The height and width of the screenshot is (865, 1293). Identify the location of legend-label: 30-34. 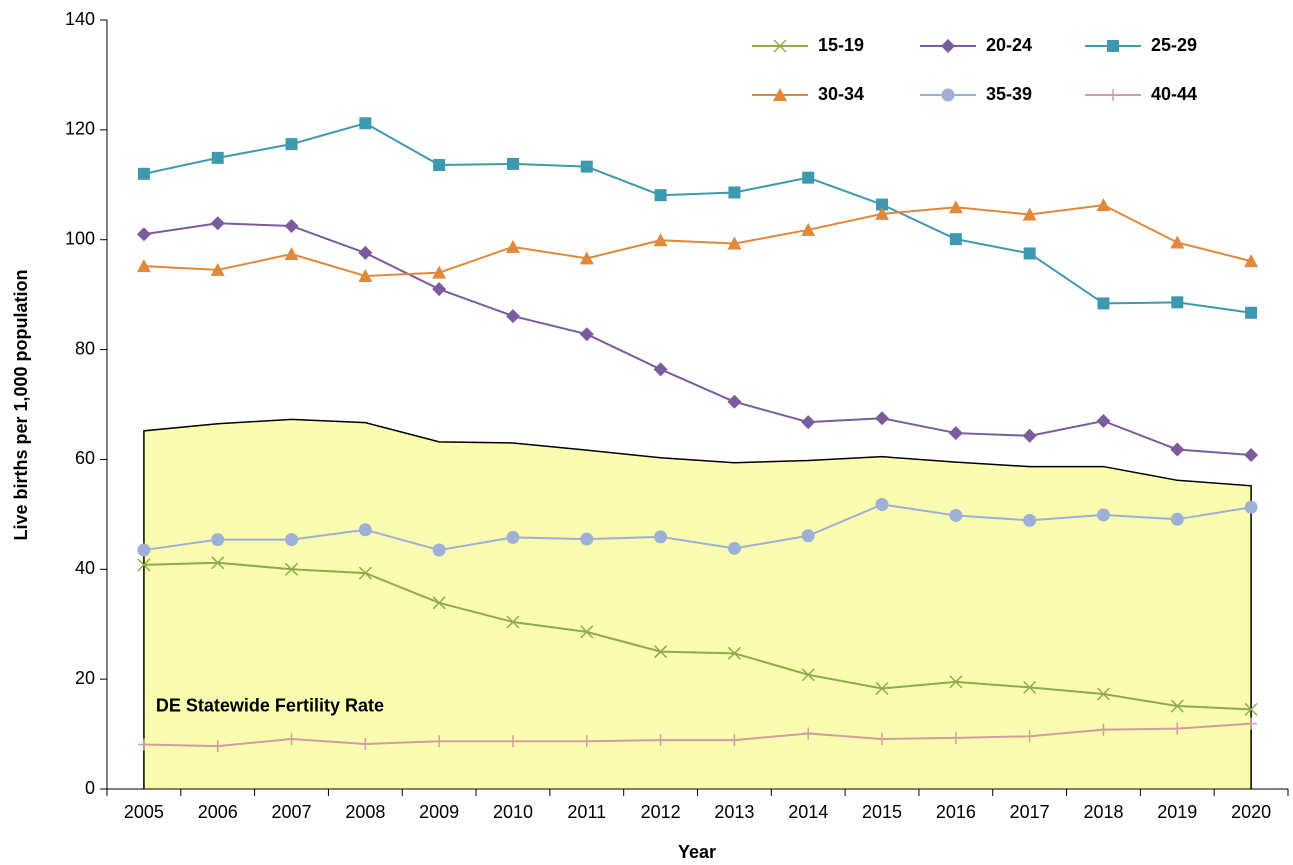
(841, 94).